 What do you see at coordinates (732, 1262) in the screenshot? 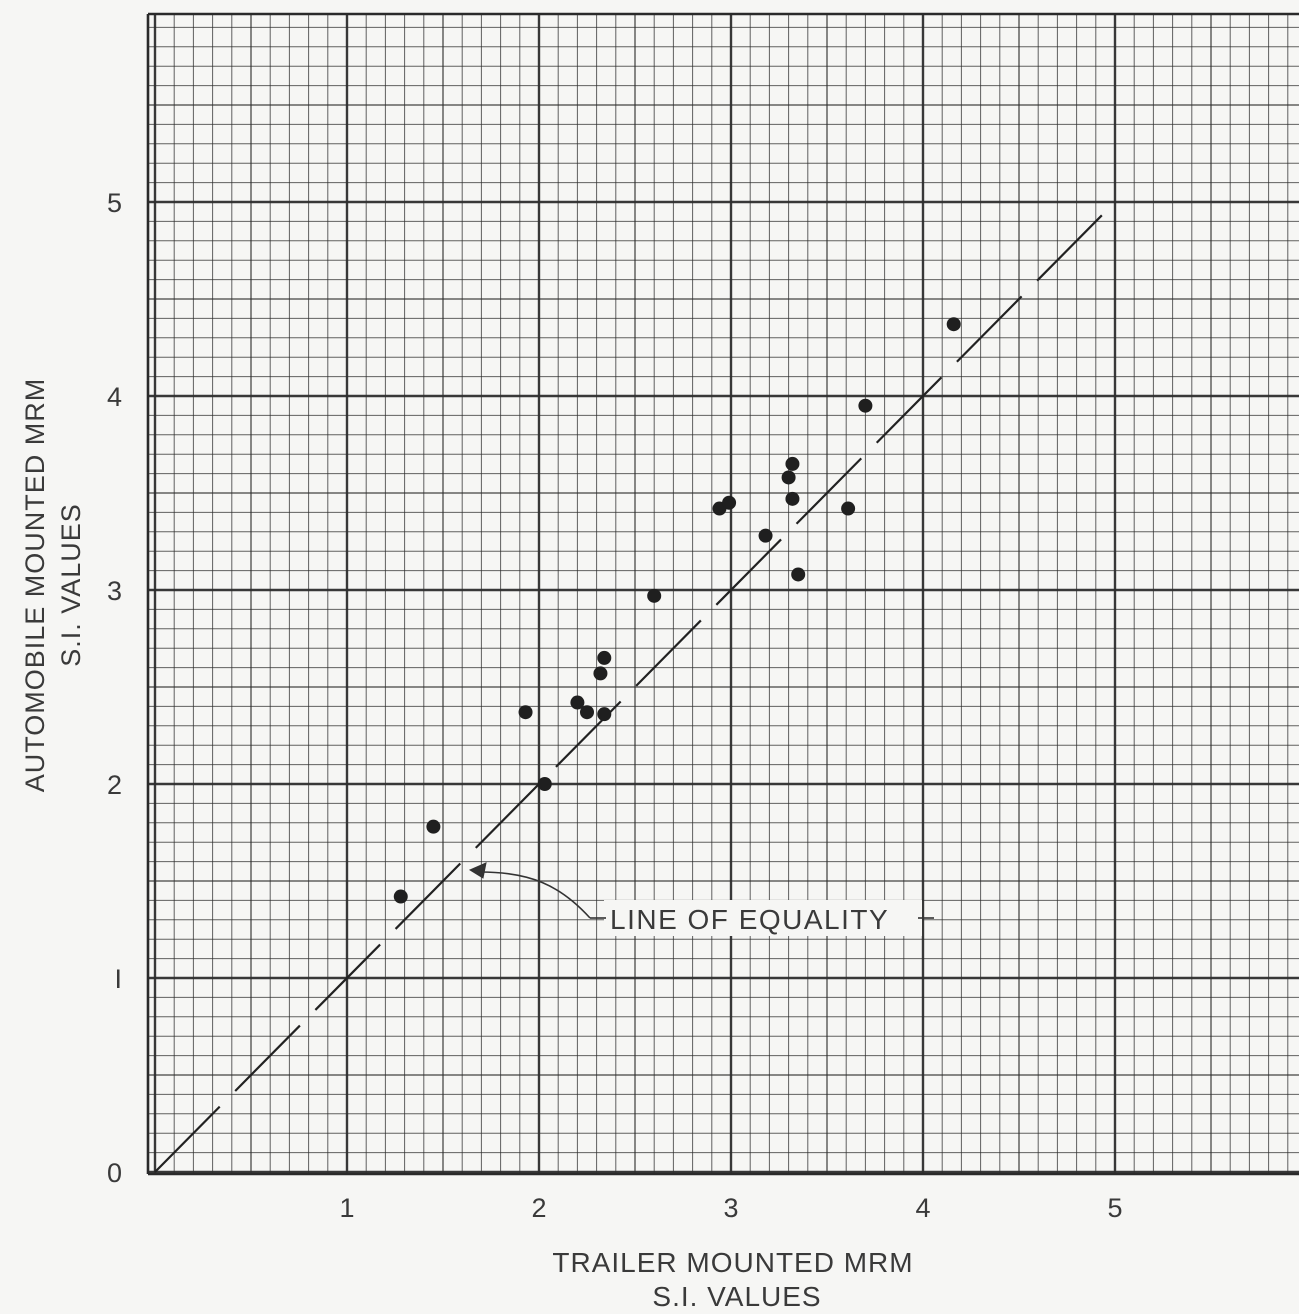
I see `x-axis-title-line-1: TRAILER MOUNTED MRM` at bounding box center [732, 1262].